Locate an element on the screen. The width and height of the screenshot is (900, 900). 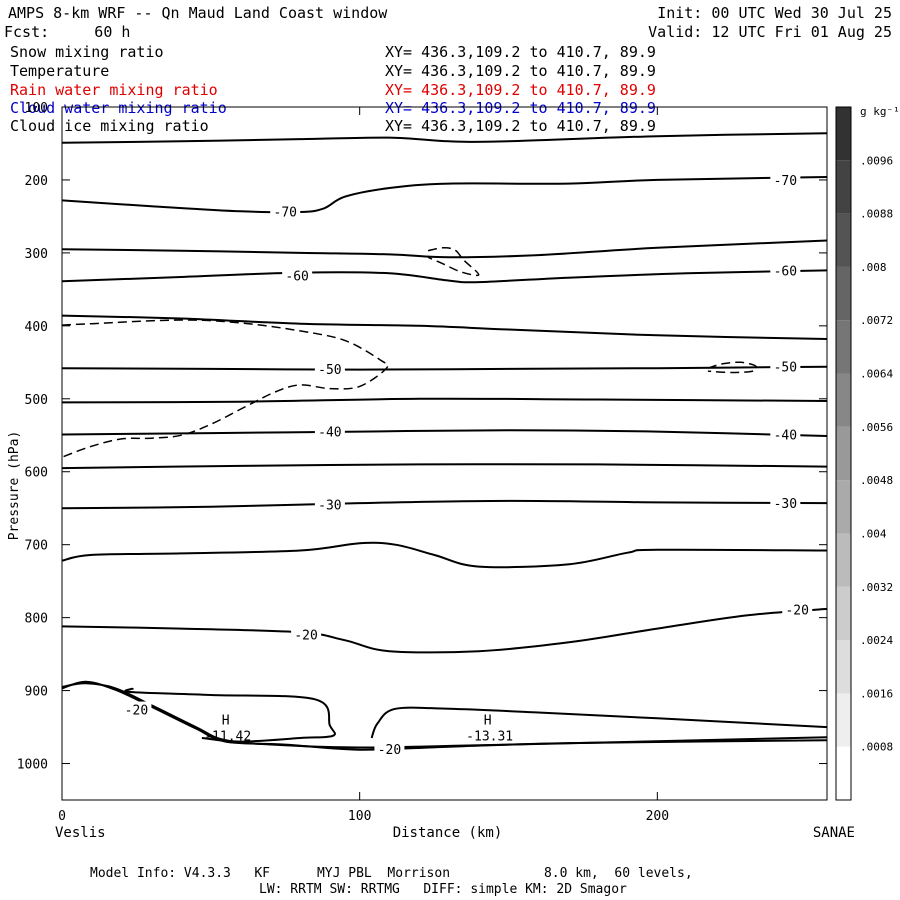
isotherm-label-11-bg is located at coordinates (306, 634).